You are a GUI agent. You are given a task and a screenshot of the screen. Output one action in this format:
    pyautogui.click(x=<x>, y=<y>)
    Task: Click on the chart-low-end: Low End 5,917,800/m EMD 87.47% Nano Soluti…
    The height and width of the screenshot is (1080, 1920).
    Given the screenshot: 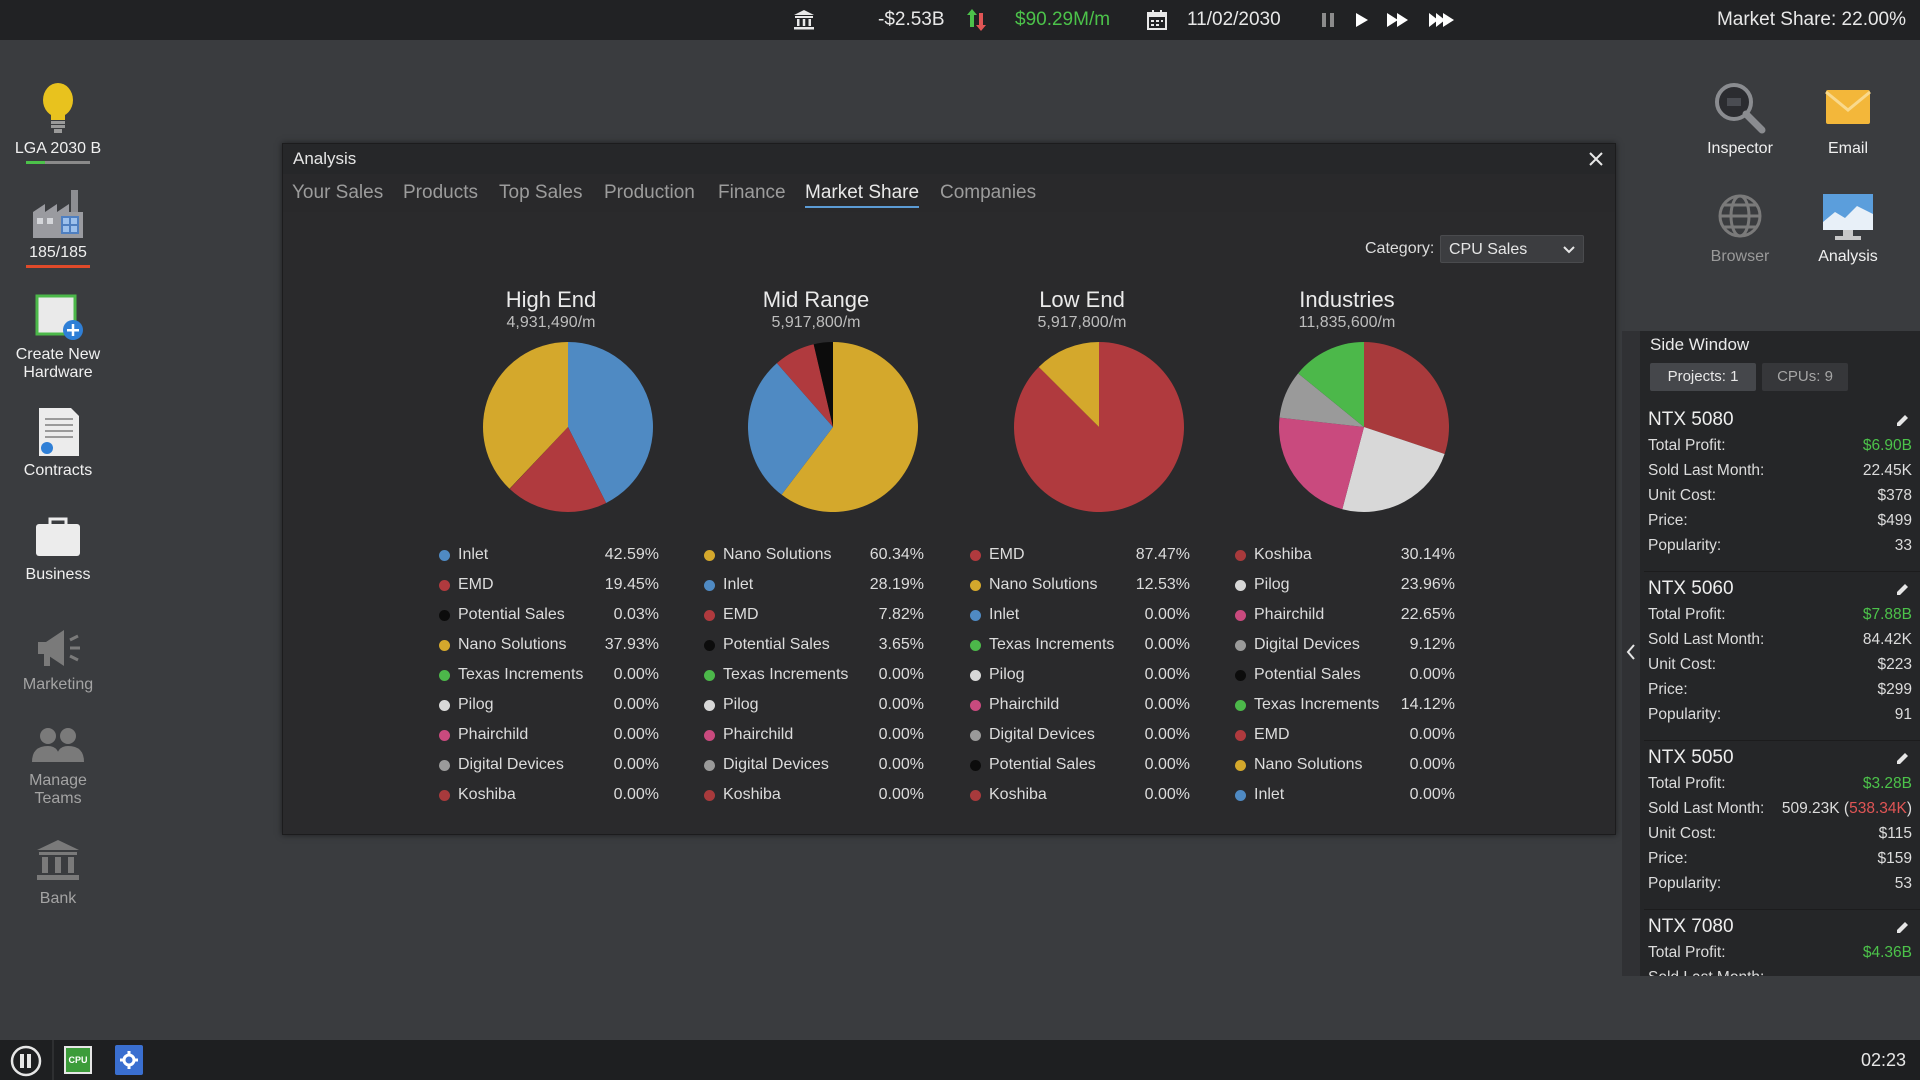 What is the action you would take?
    pyautogui.click(x=1082, y=545)
    